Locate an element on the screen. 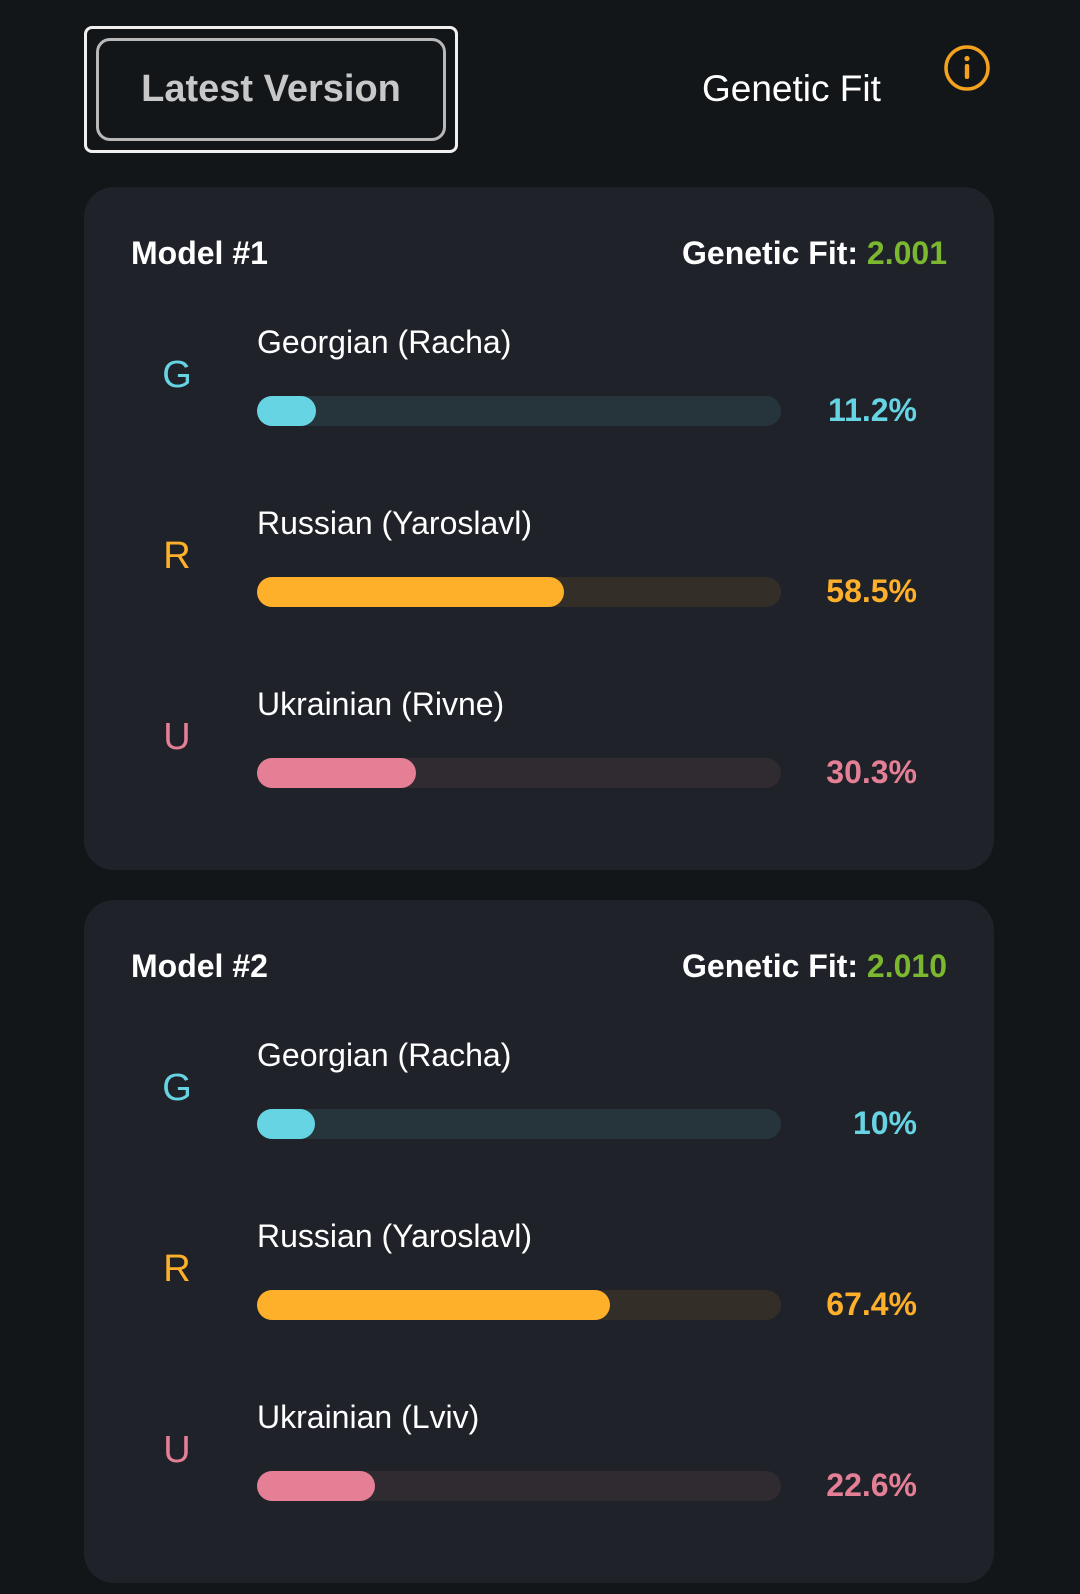 The height and width of the screenshot is (1594, 1080). latest-version-label: Latest Version is located at coordinates (271, 89).